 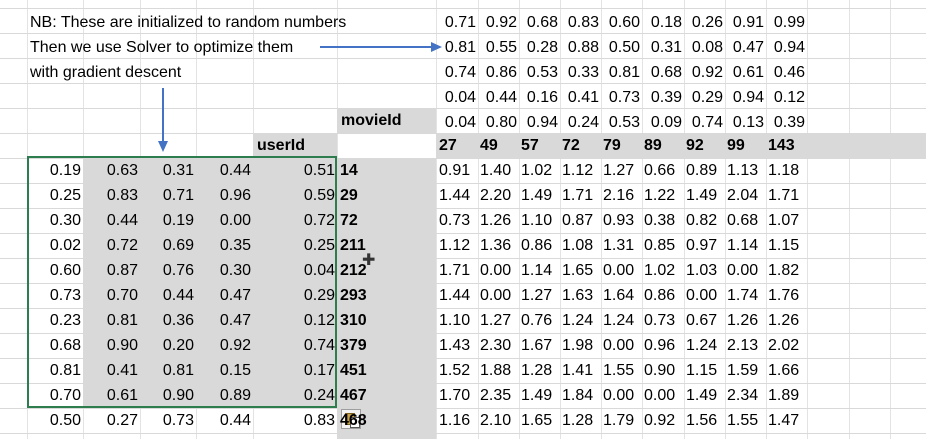 What do you see at coordinates (660, 420) in the screenshot?
I see `prediction-cell: 0.92` at bounding box center [660, 420].